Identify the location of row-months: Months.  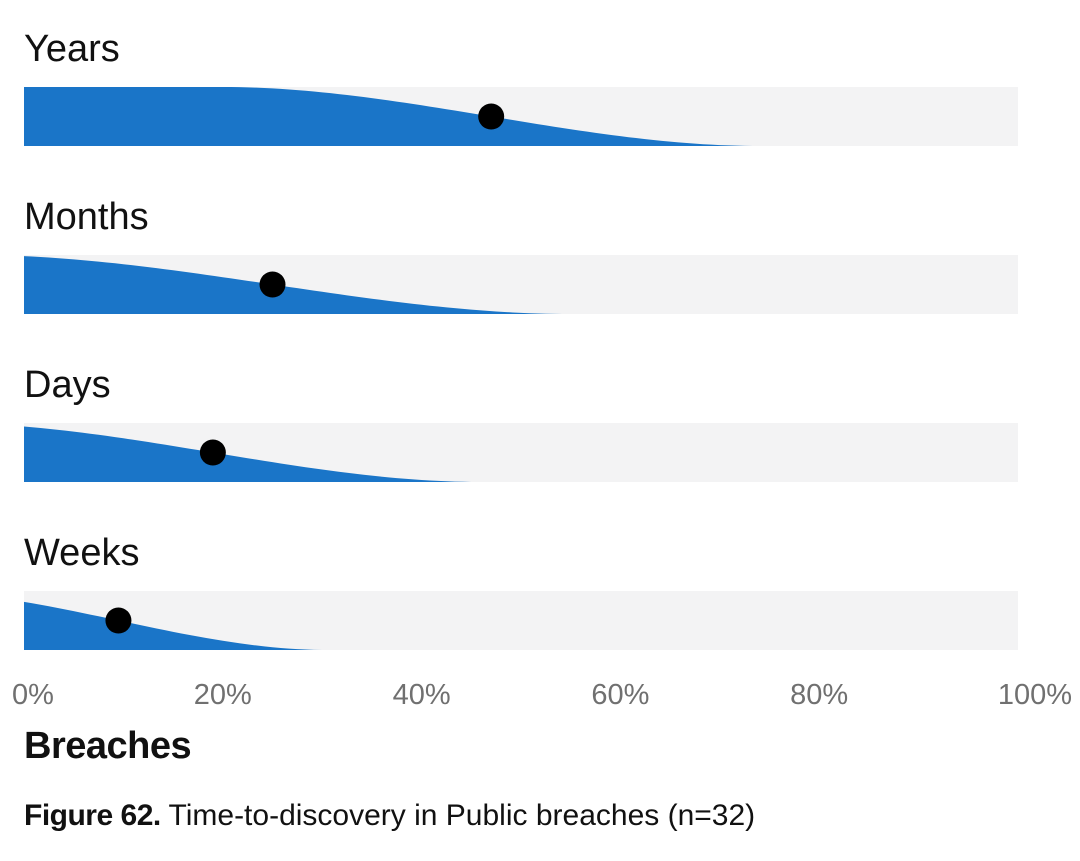
(521, 255).